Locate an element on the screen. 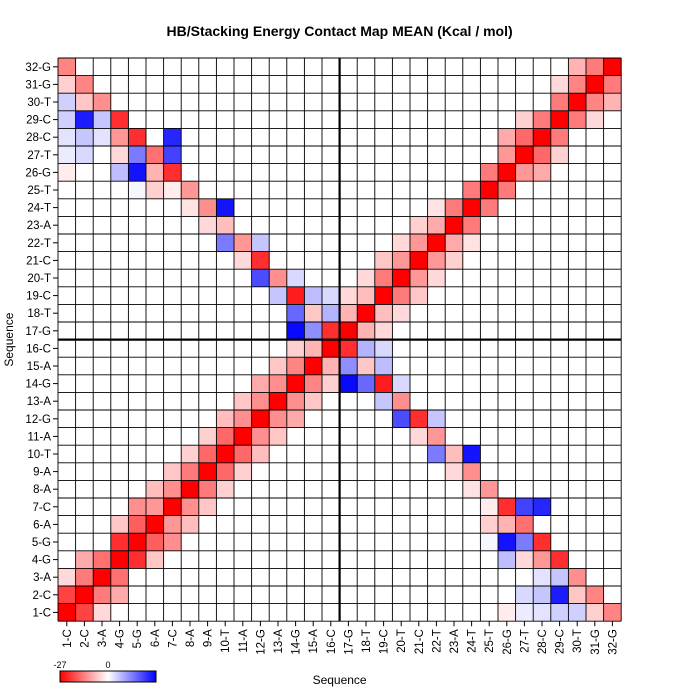 The width and height of the screenshot is (700, 700). y-tick-label: 6-A is located at coordinates (42, 525).